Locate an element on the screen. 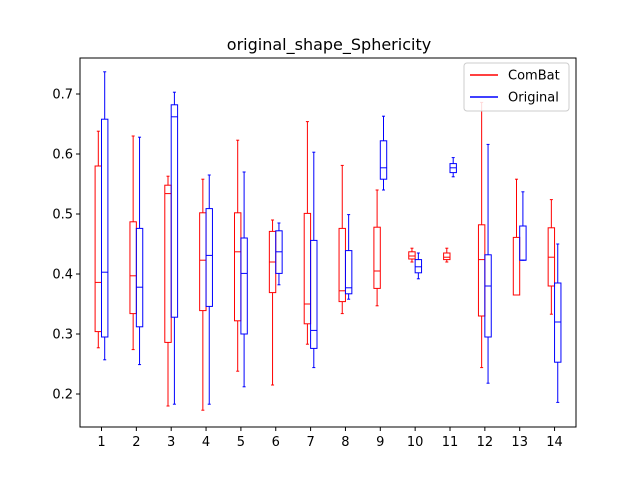 The image size is (640, 480). series-0-box-2-iqr-box is located at coordinates (133, 268).